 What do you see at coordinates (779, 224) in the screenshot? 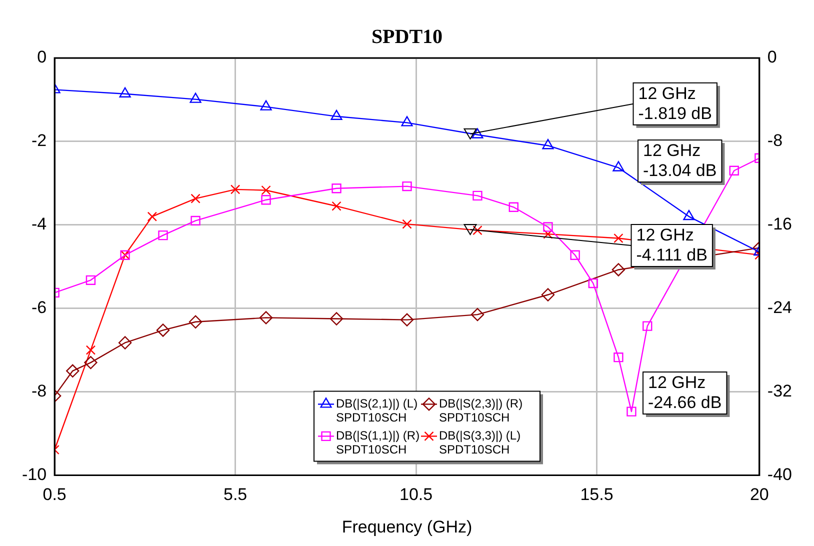
I see `y2-tick-label: -16` at bounding box center [779, 224].